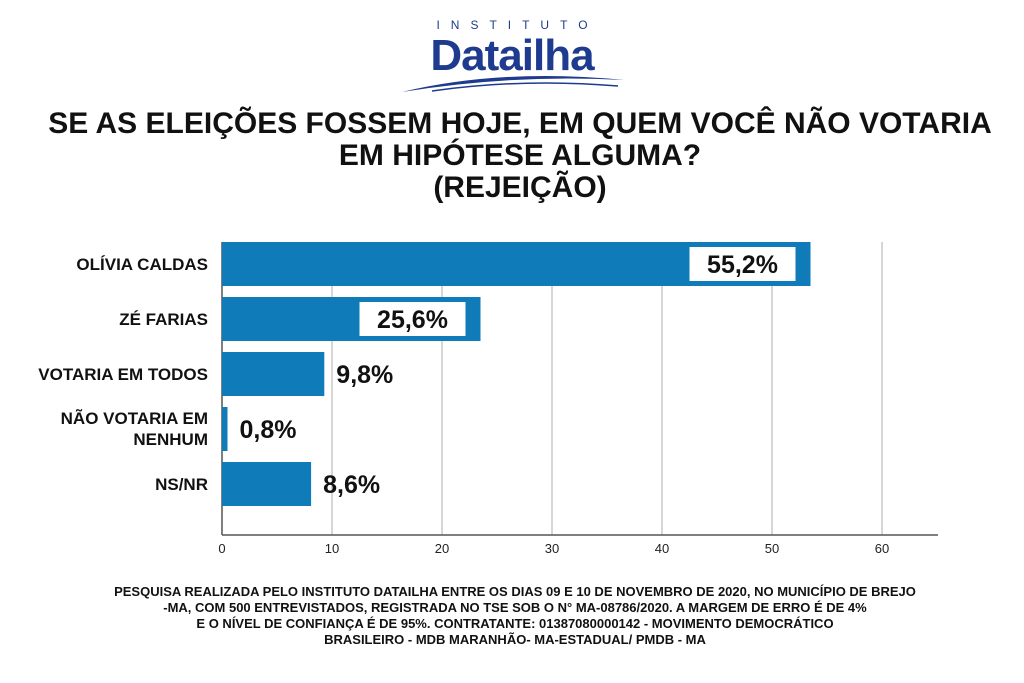 This screenshot has width=1024, height=683. I want to click on data-label: 25,6%, so click(412, 320).